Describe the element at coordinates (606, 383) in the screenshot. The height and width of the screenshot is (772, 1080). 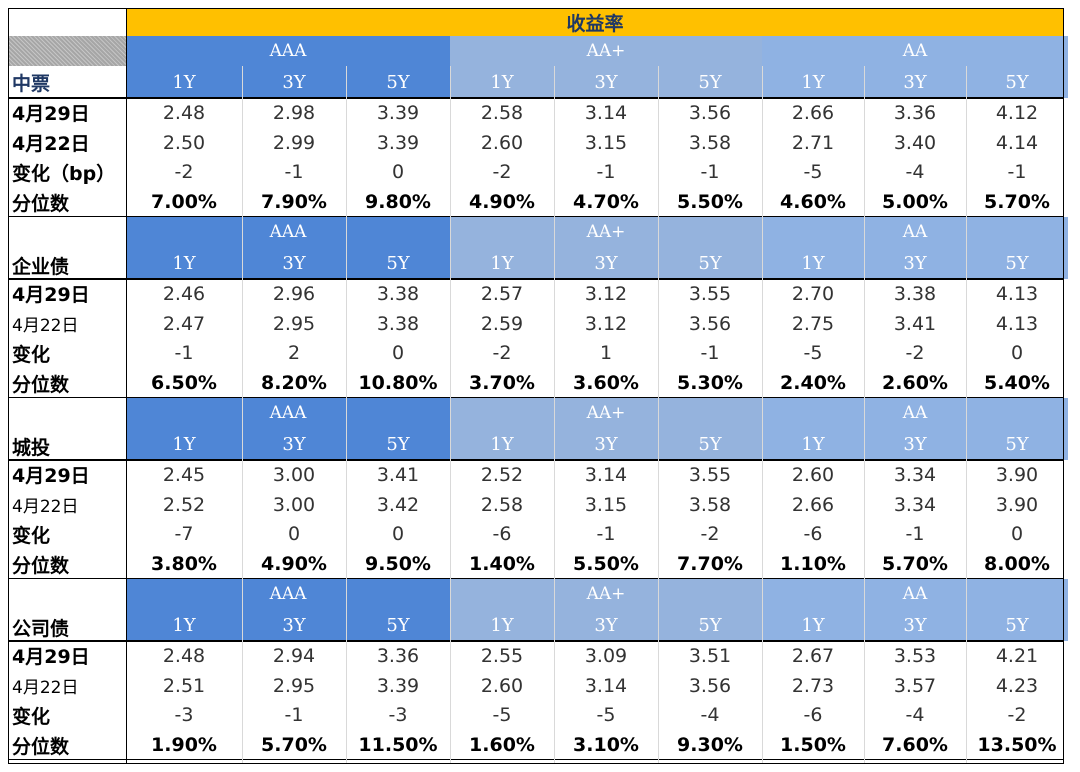
I see `value-cell: 3.60%` at that location.